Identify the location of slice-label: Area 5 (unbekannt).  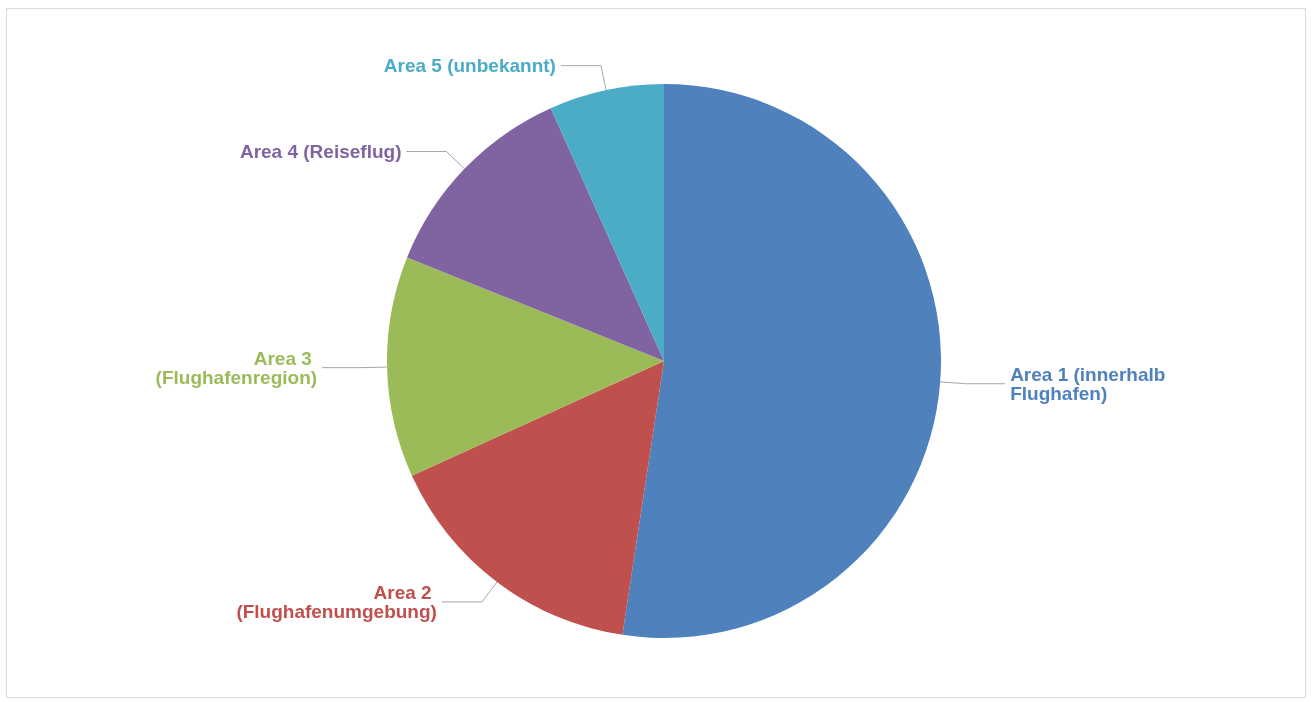
(469, 66).